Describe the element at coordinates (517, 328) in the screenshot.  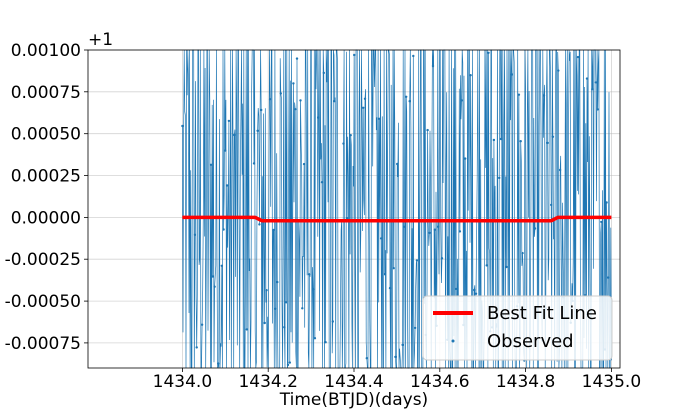
I see `legend: Best Fit Line Observed` at that location.